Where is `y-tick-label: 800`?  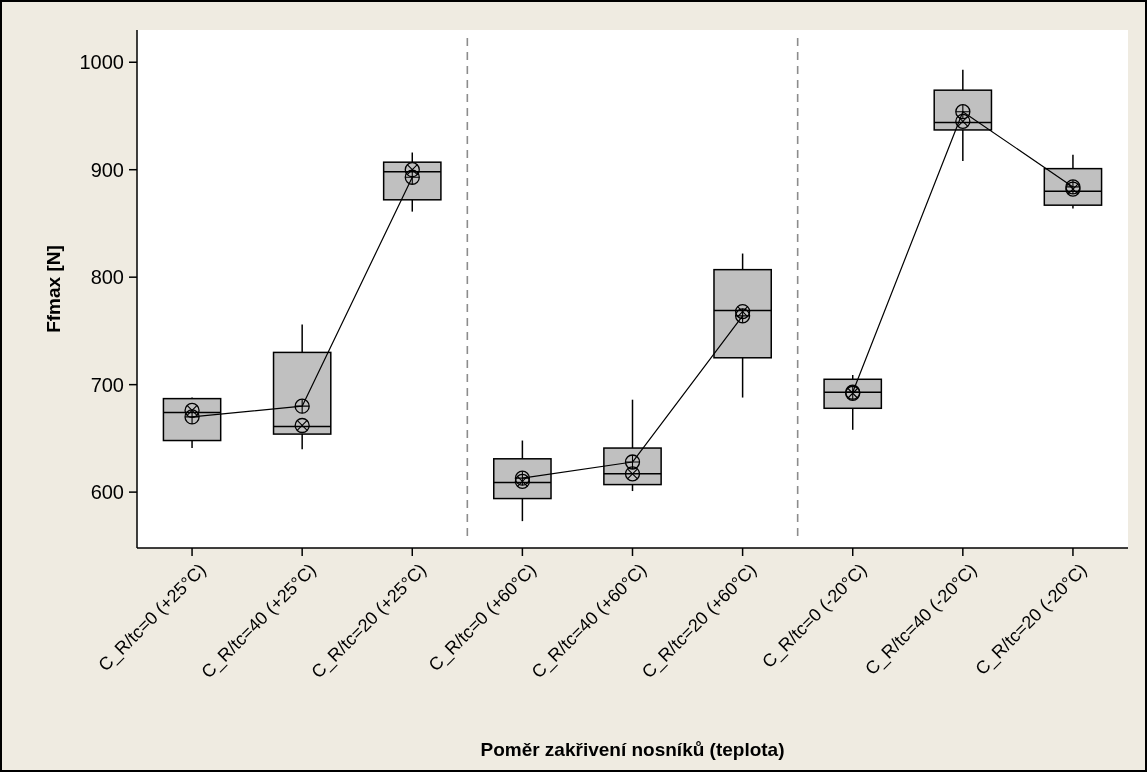
y-tick-label: 800 is located at coordinates (107, 277).